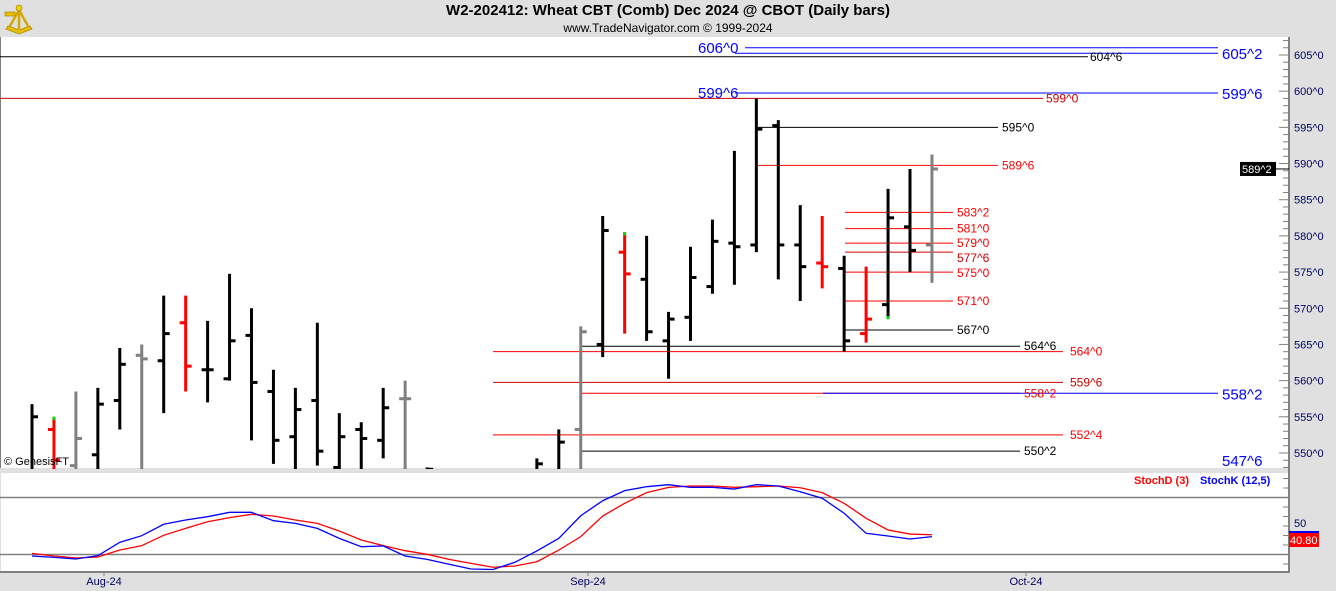  What do you see at coordinates (973, 330) in the screenshot?
I see `level-label: 567^0` at bounding box center [973, 330].